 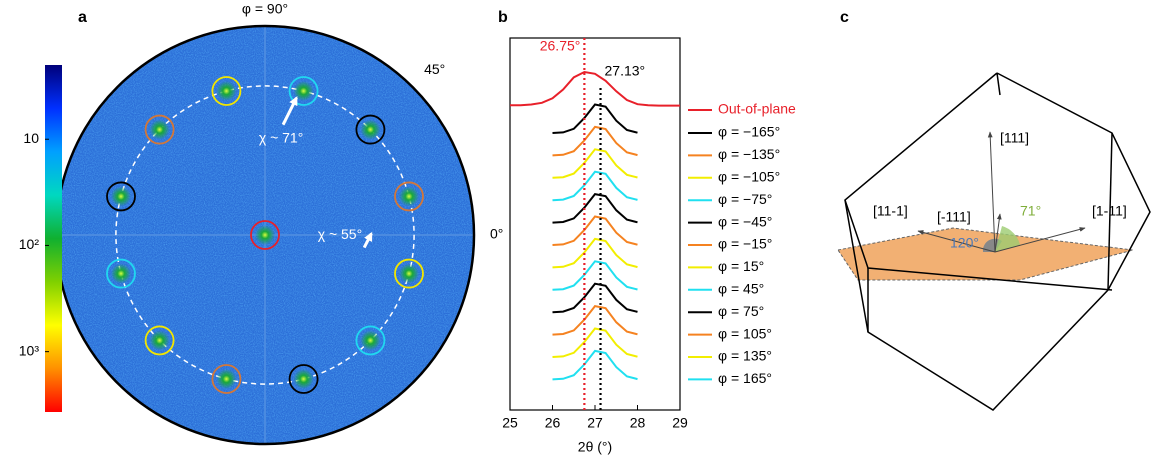 I want to click on x-tick-label: 26, so click(x=553, y=423).